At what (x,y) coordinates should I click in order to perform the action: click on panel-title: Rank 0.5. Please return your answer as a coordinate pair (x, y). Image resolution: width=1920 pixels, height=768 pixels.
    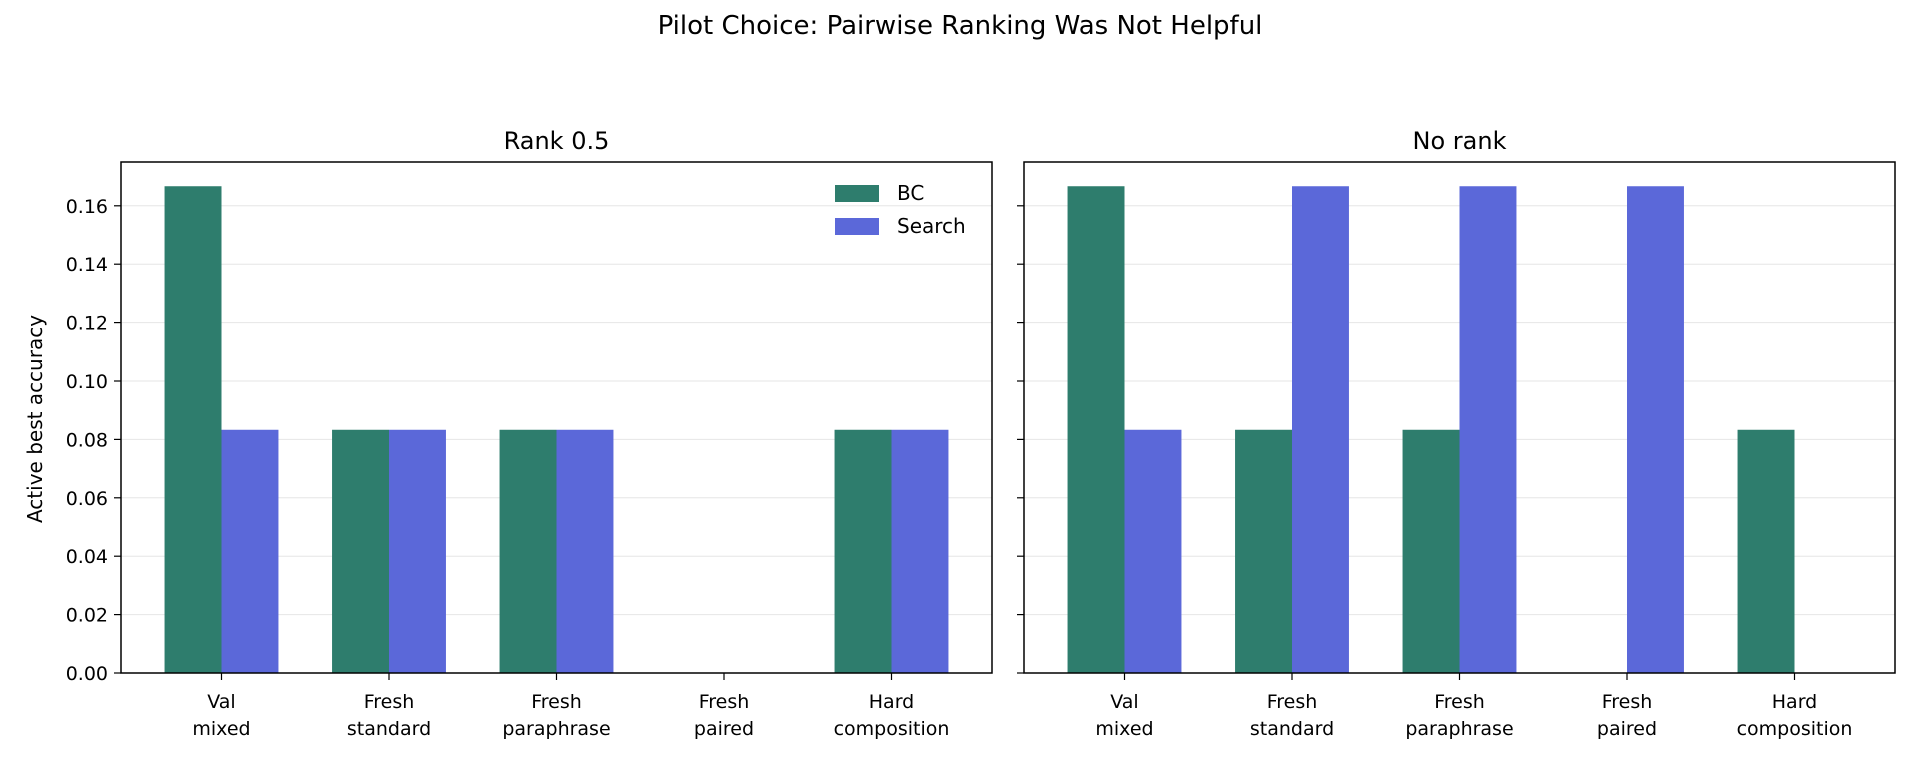
    Looking at the image, I should click on (557, 141).